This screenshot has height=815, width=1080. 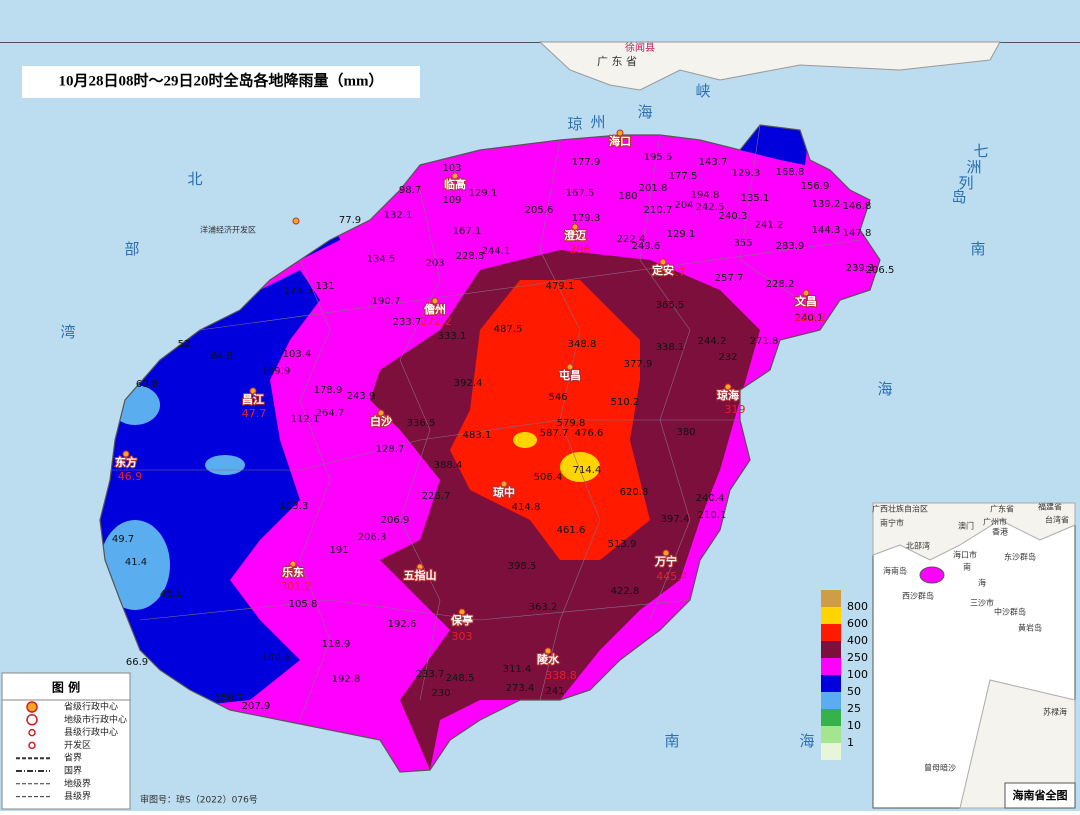 What do you see at coordinates (733, 216) in the screenshot?
I see `station-value: 240.3` at bounding box center [733, 216].